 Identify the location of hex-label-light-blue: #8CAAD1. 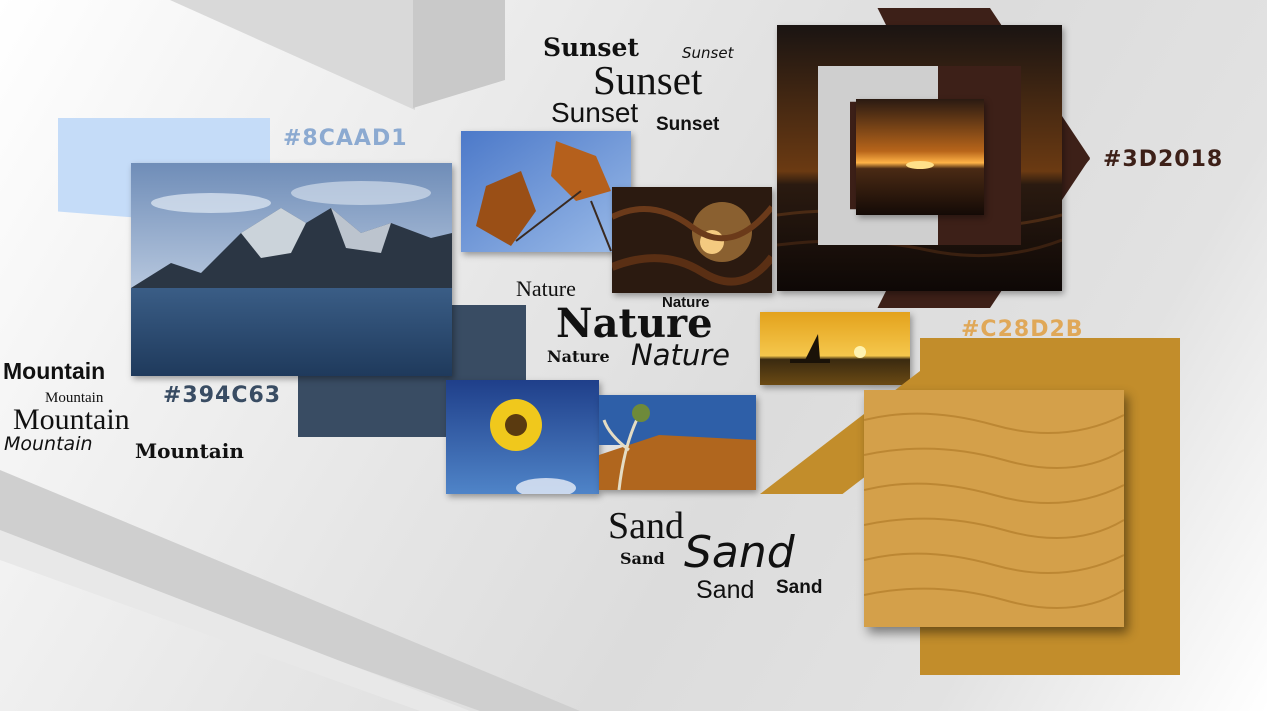
(345, 138).